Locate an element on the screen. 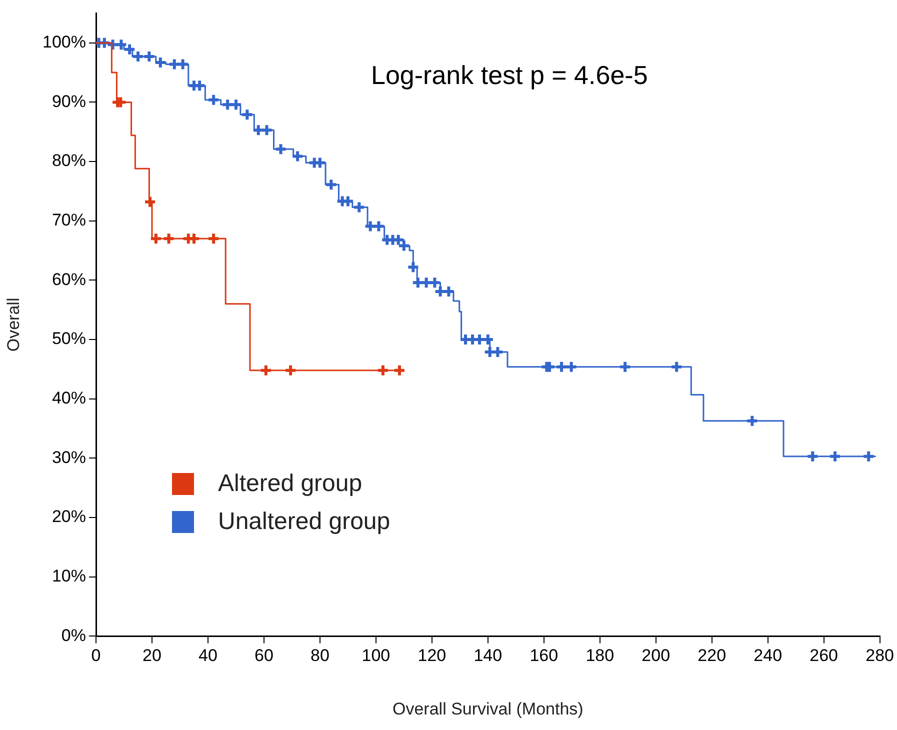 This screenshot has width=897, height=730. x-tick-label: 260 is located at coordinates (824, 656).